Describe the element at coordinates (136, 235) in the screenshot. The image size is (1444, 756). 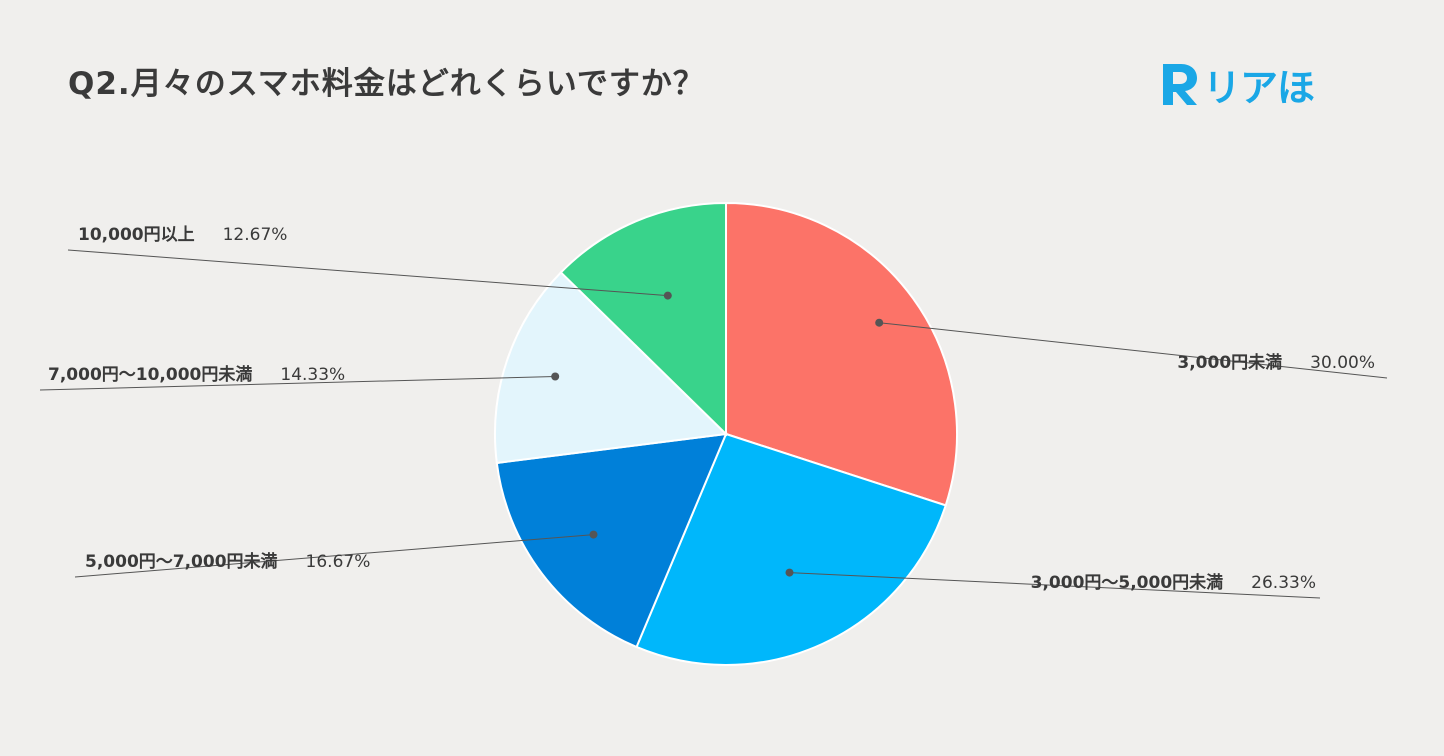
I see `slice-category-label: 10,000円以上` at that location.